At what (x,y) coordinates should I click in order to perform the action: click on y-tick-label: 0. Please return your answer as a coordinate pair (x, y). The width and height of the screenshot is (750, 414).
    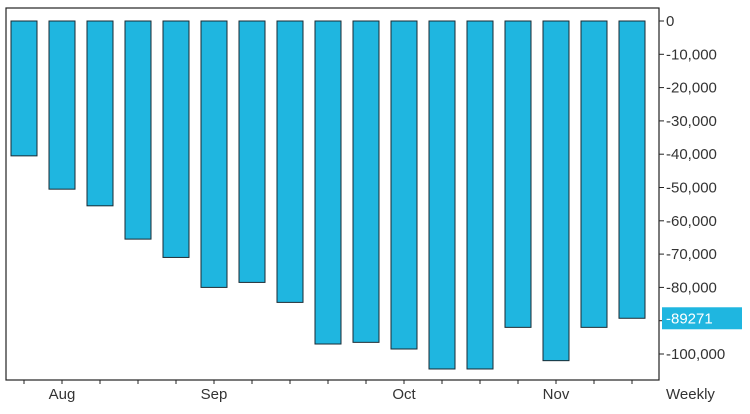
    Looking at the image, I should click on (670, 21).